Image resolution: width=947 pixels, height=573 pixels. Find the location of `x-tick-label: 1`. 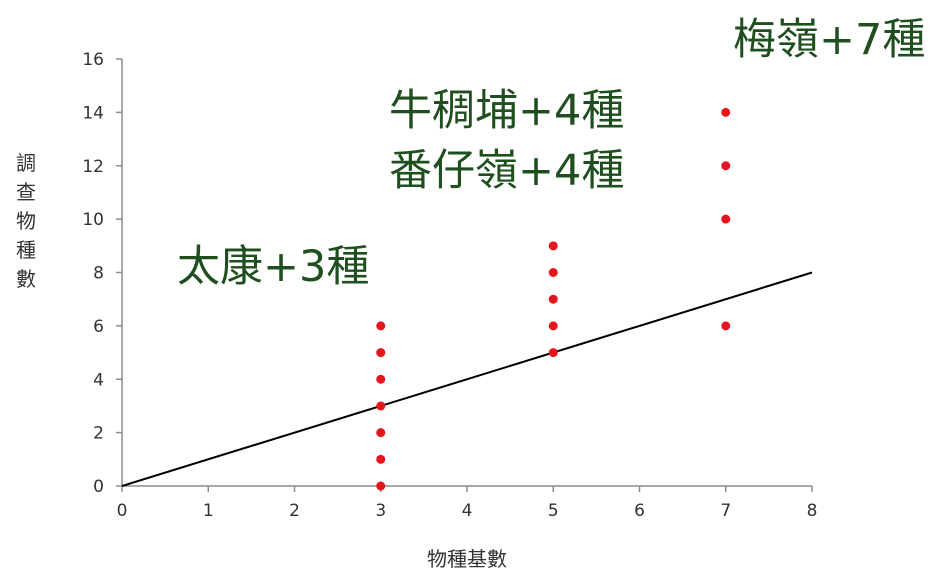

x-tick-label: 1 is located at coordinates (208, 511).